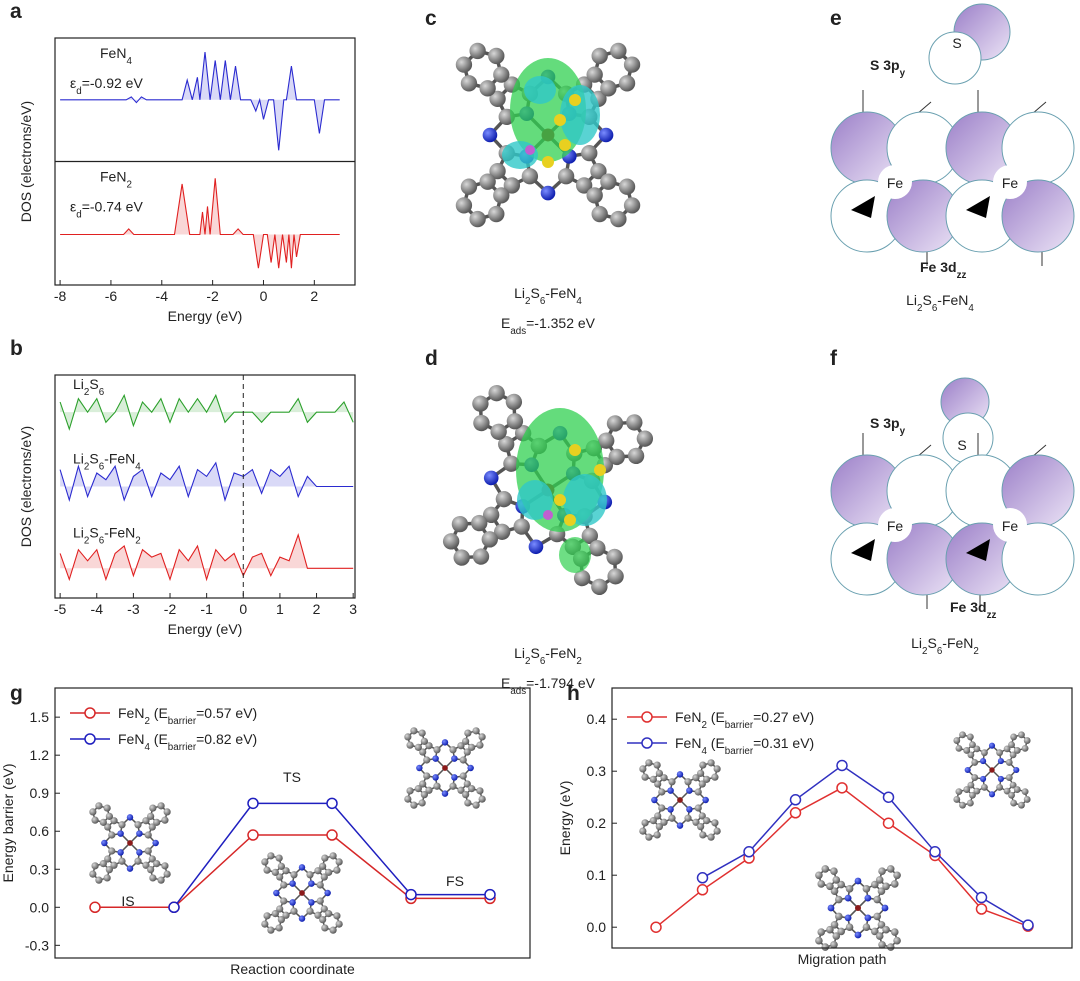  What do you see at coordinates (206, 482) in the screenshot?
I see `dos-line` at bounding box center [206, 482].